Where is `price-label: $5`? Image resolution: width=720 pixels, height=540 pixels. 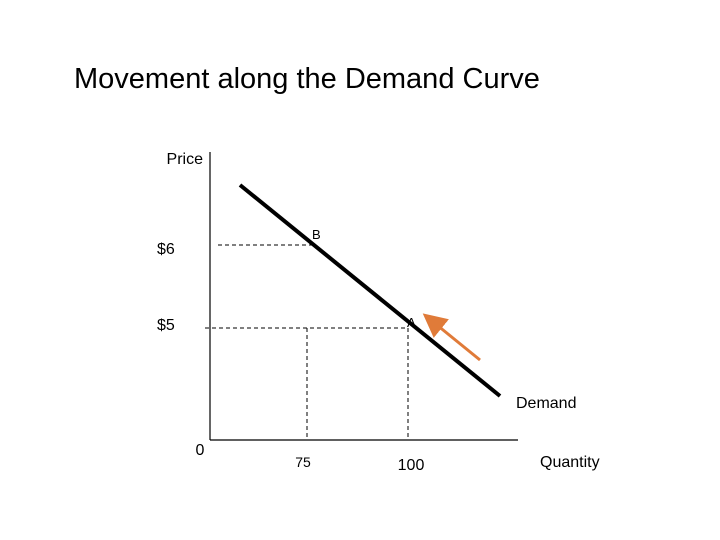 price-label: $5 is located at coordinates (166, 325).